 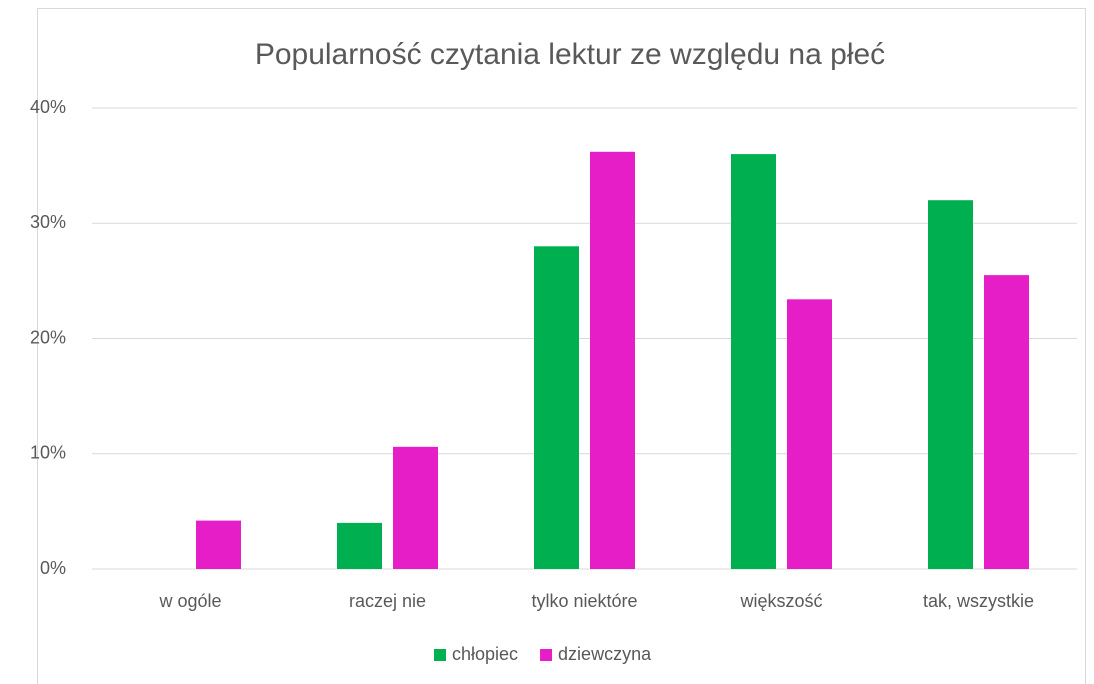 I want to click on y-tick-label: 20%, so click(x=48, y=337).